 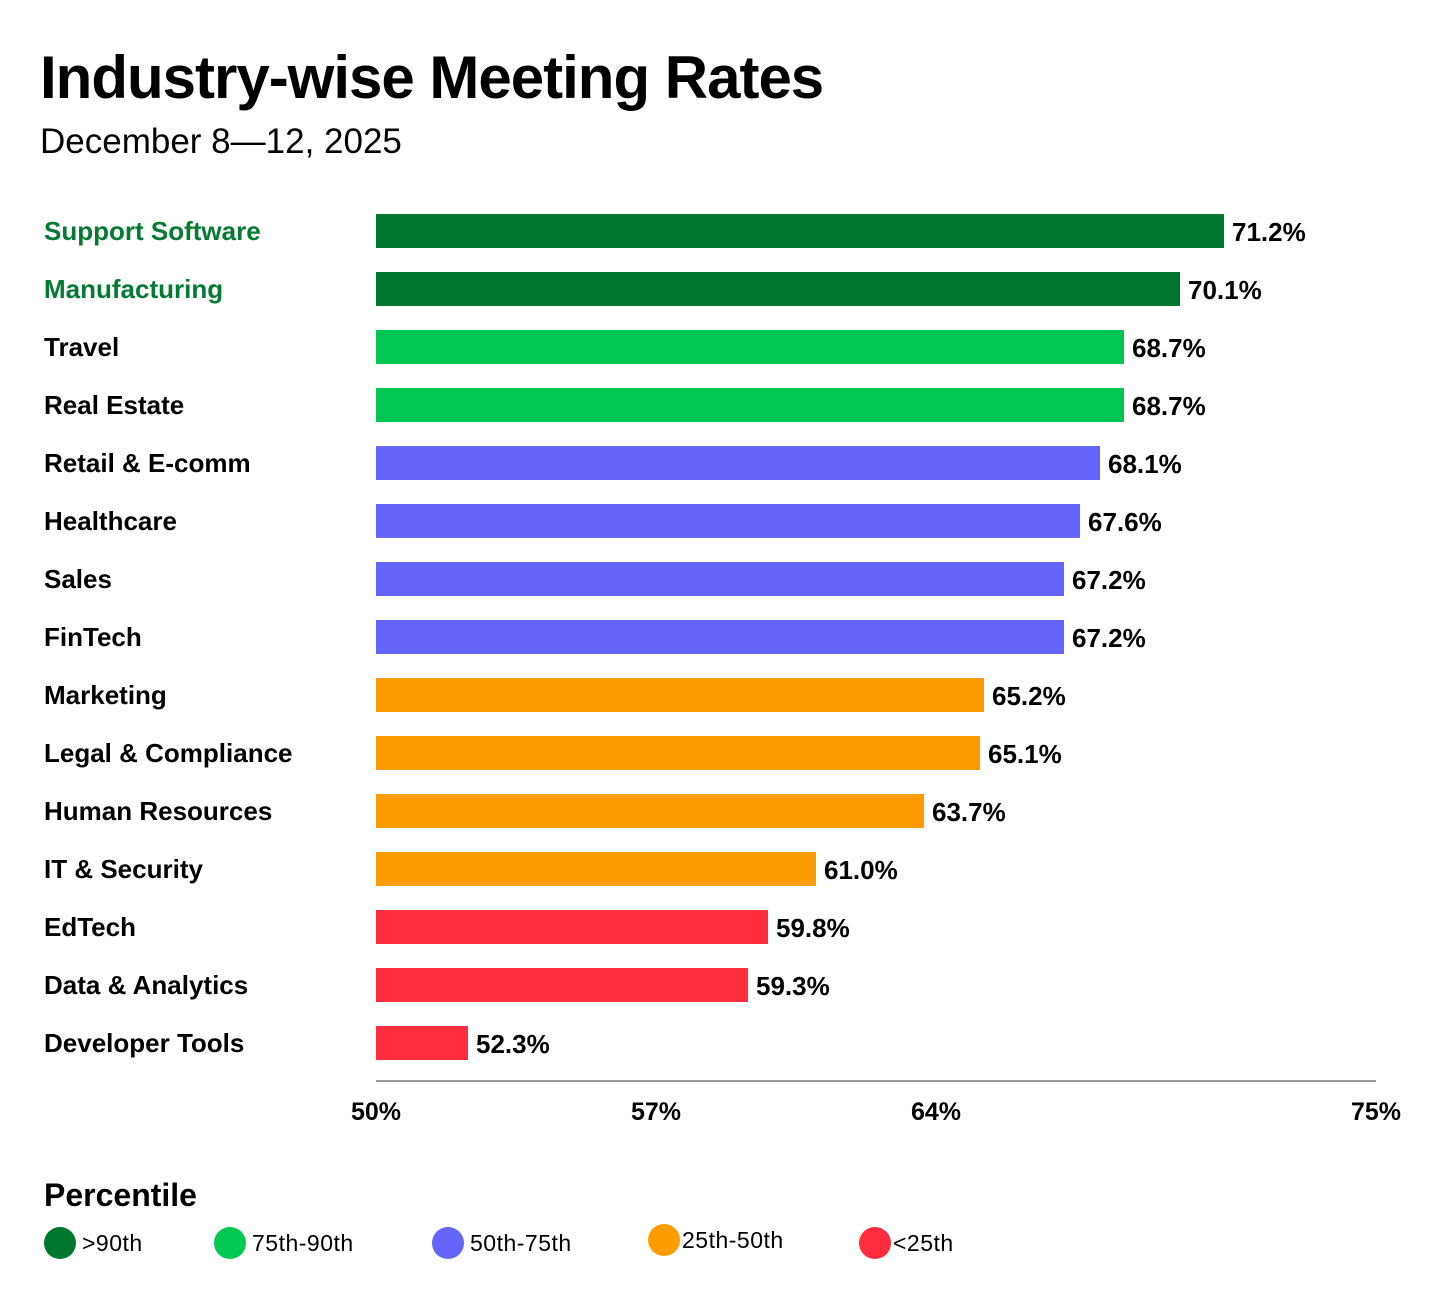 What do you see at coordinates (650, 811) in the screenshot?
I see `bar-human-resources` at bounding box center [650, 811].